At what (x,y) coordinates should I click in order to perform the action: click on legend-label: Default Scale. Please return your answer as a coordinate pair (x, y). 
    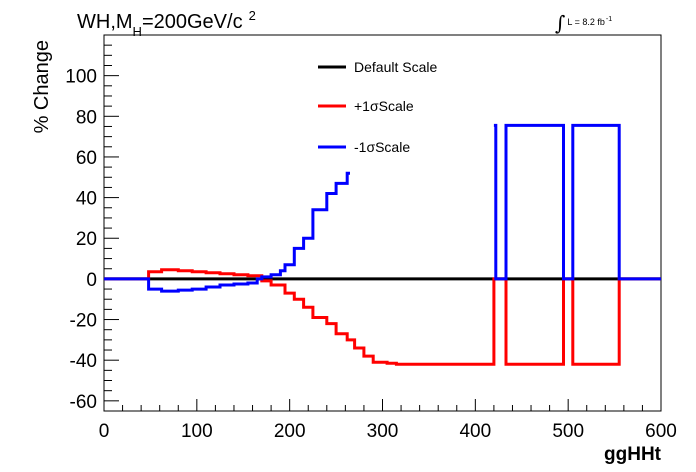
    Looking at the image, I should click on (395, 67).